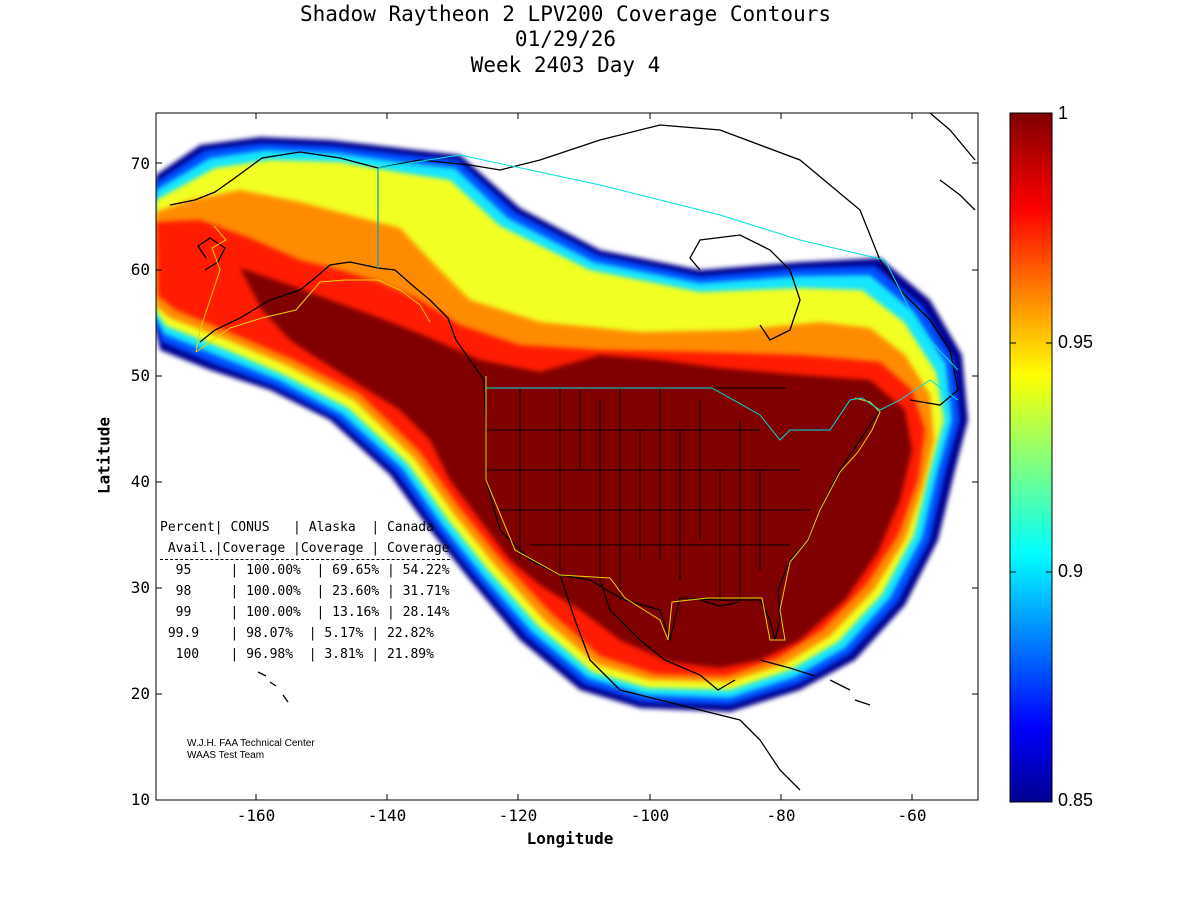 This screenshot has width=1200, height=900. I want to click on mexico-coast, so click(680, 682).